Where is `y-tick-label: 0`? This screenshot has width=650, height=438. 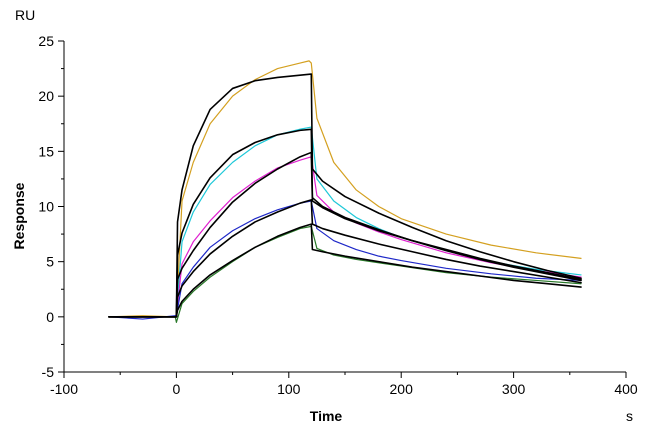
y-tick-label: 0 is located at coordinates (50, 317).